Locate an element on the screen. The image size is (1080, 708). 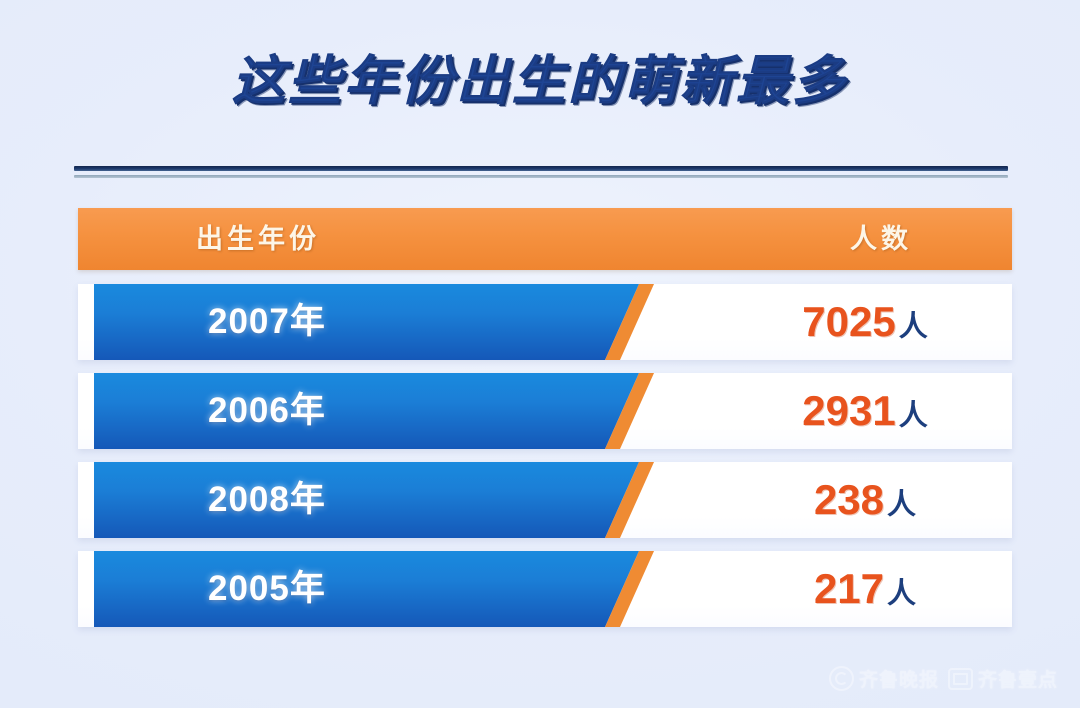
table-row: 2006年 2931 人 is located at coordinates (545, 411).